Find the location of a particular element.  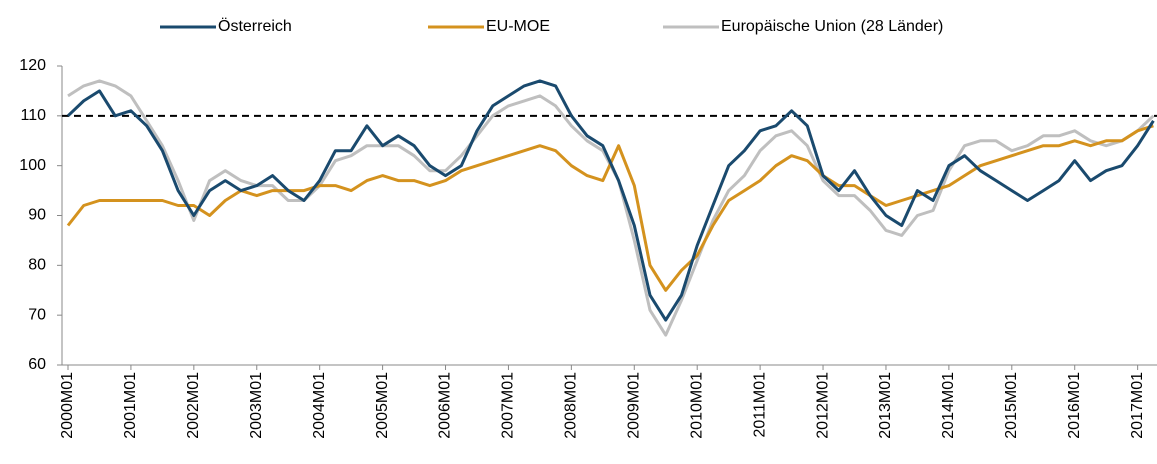

legend-label: Europäische Union (28 Länder) is located at coordinates (832, 26).